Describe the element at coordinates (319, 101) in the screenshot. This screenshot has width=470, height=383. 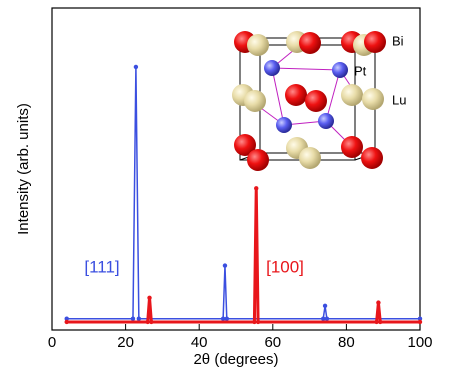
I see `inset-structure: Bi Pt Lu` at that location.